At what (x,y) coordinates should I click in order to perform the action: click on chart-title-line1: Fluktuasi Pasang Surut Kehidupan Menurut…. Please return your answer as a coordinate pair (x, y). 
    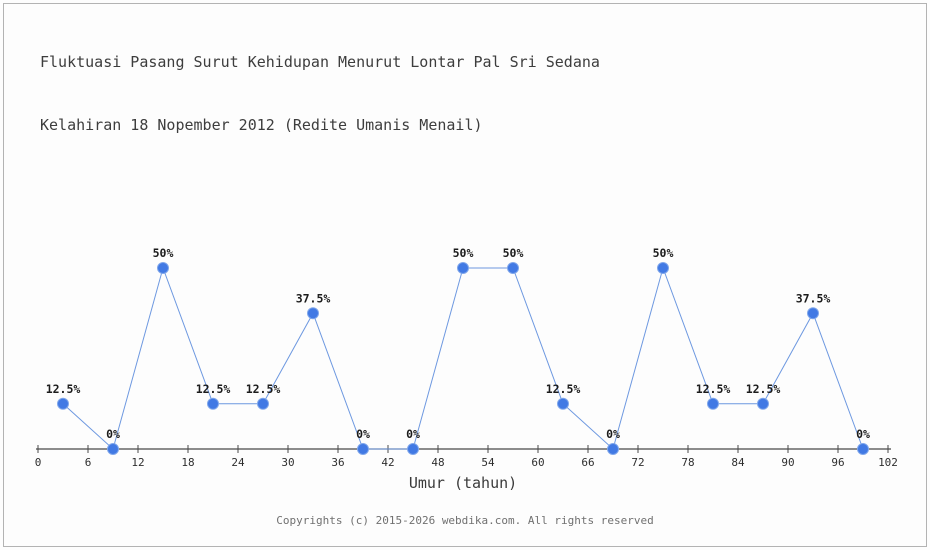
    Looking at the image, I should click on (320, 62).